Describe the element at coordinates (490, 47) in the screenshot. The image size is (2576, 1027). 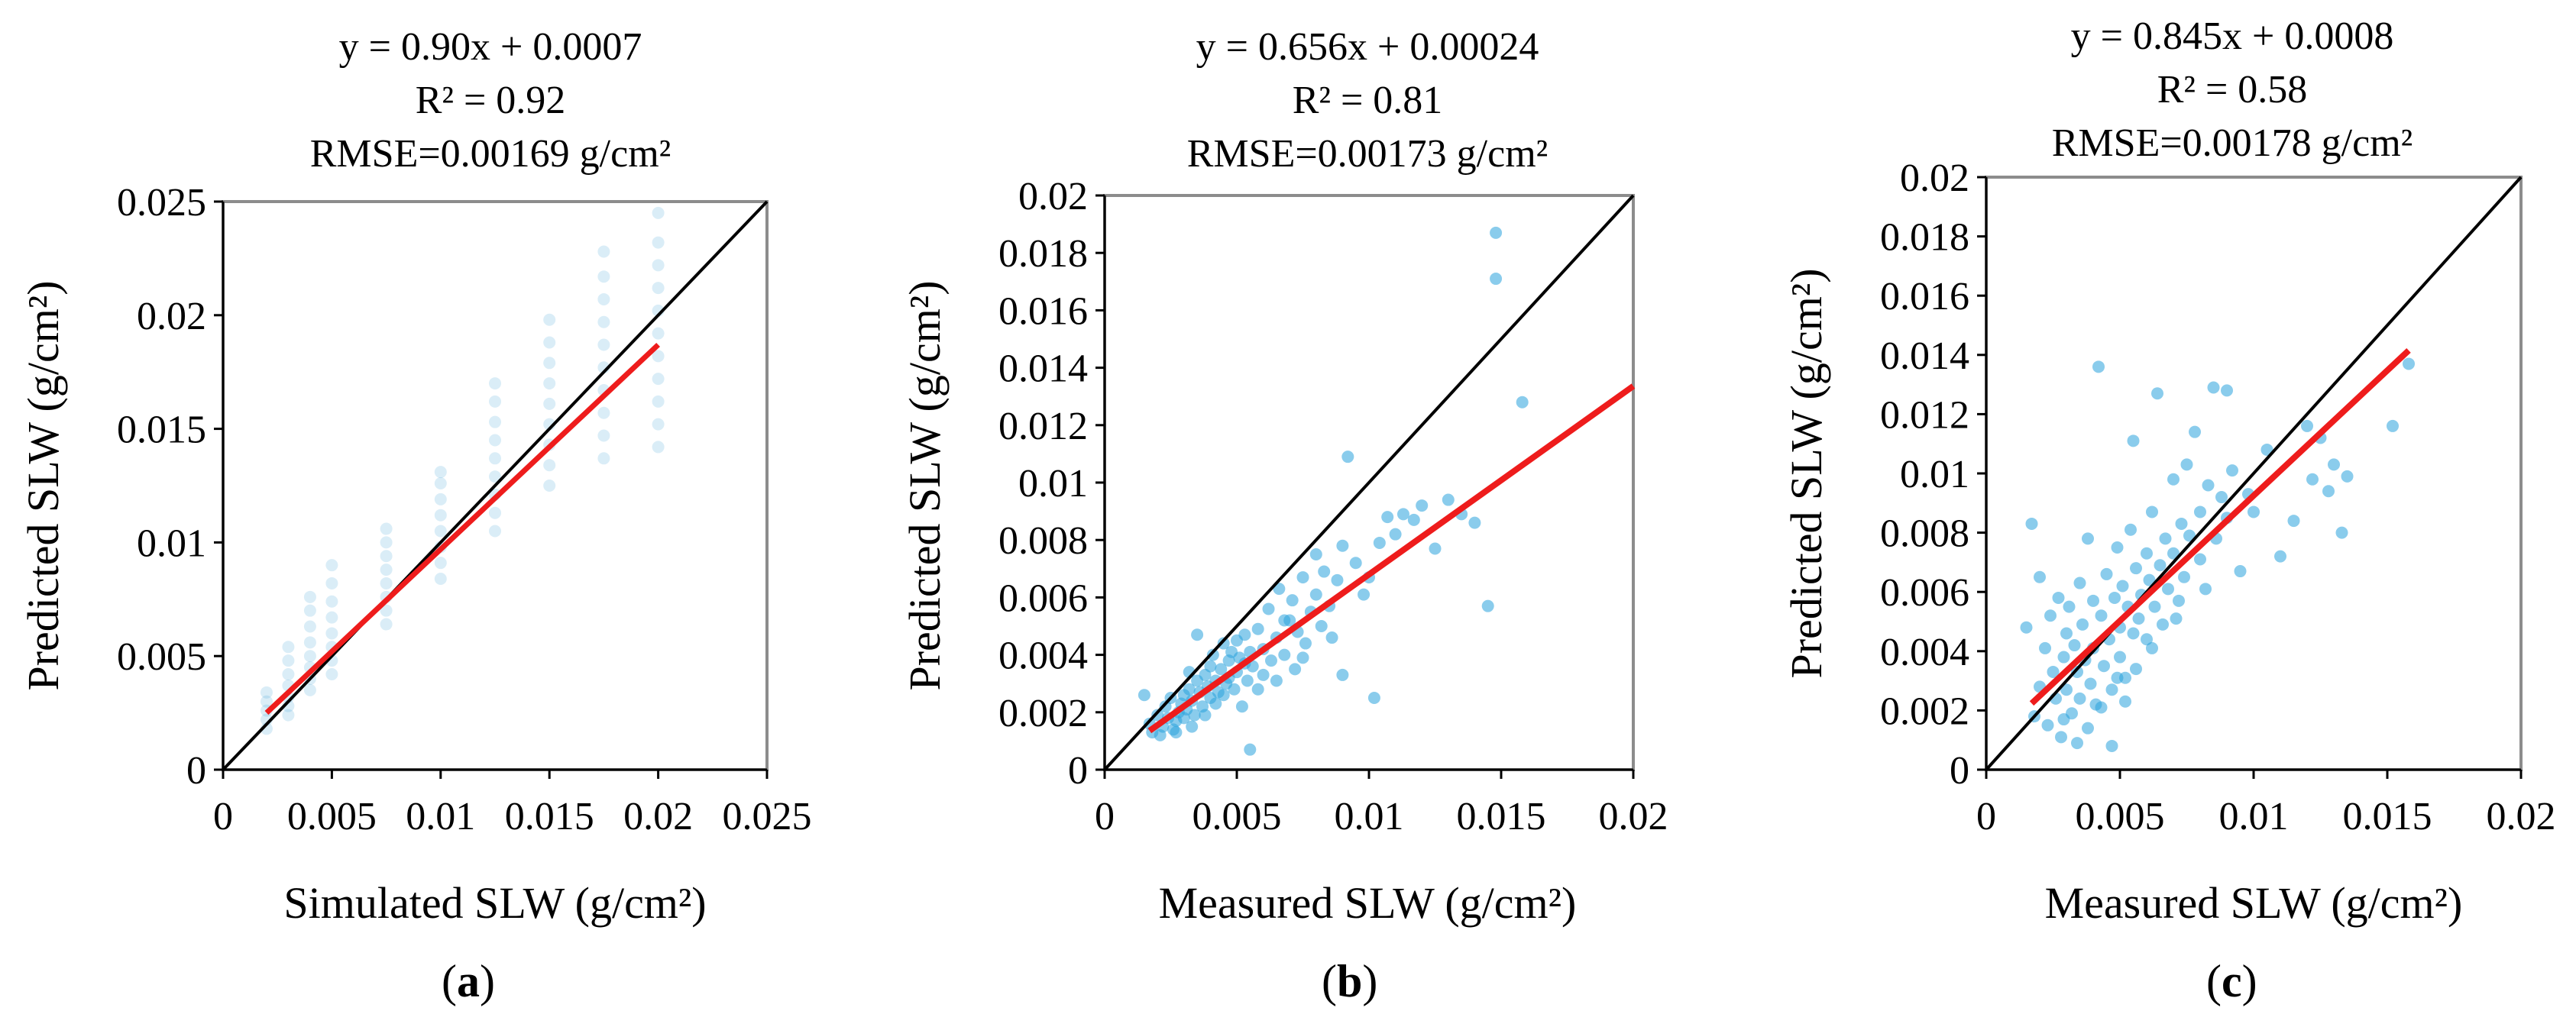
I see `panel-a-title-line-1: y = 0.90x + 0.0007` at that location.